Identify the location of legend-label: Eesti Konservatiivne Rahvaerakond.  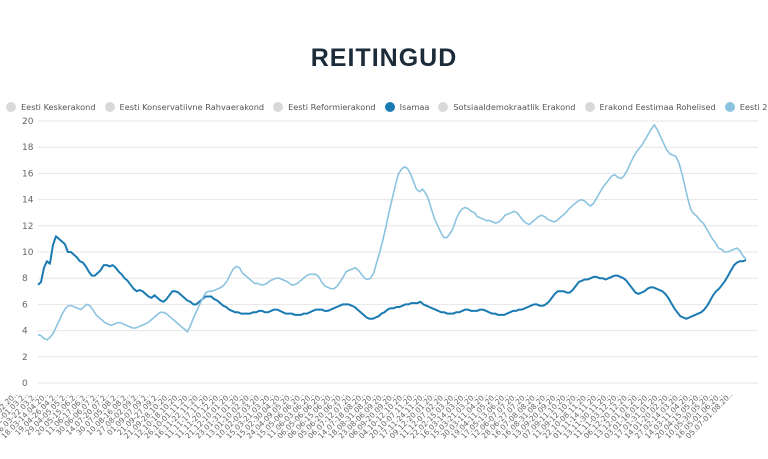
(192, 107).